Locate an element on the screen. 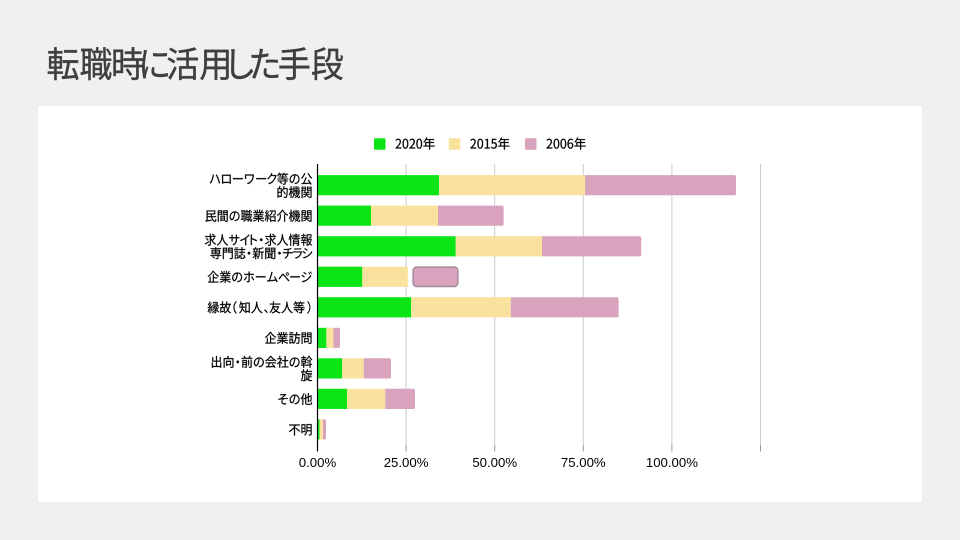  svg-text: 100.00% is located at coordinates (672, 462).